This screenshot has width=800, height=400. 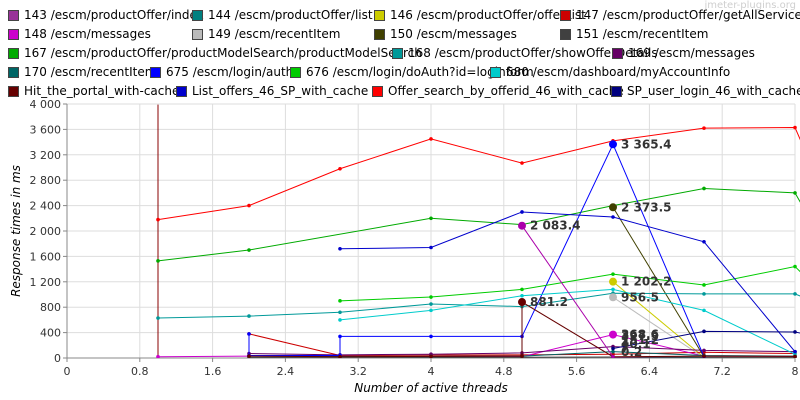 I want to click on legend-item: 144 /escm/productOffer/list, so click(x=282, y=15).